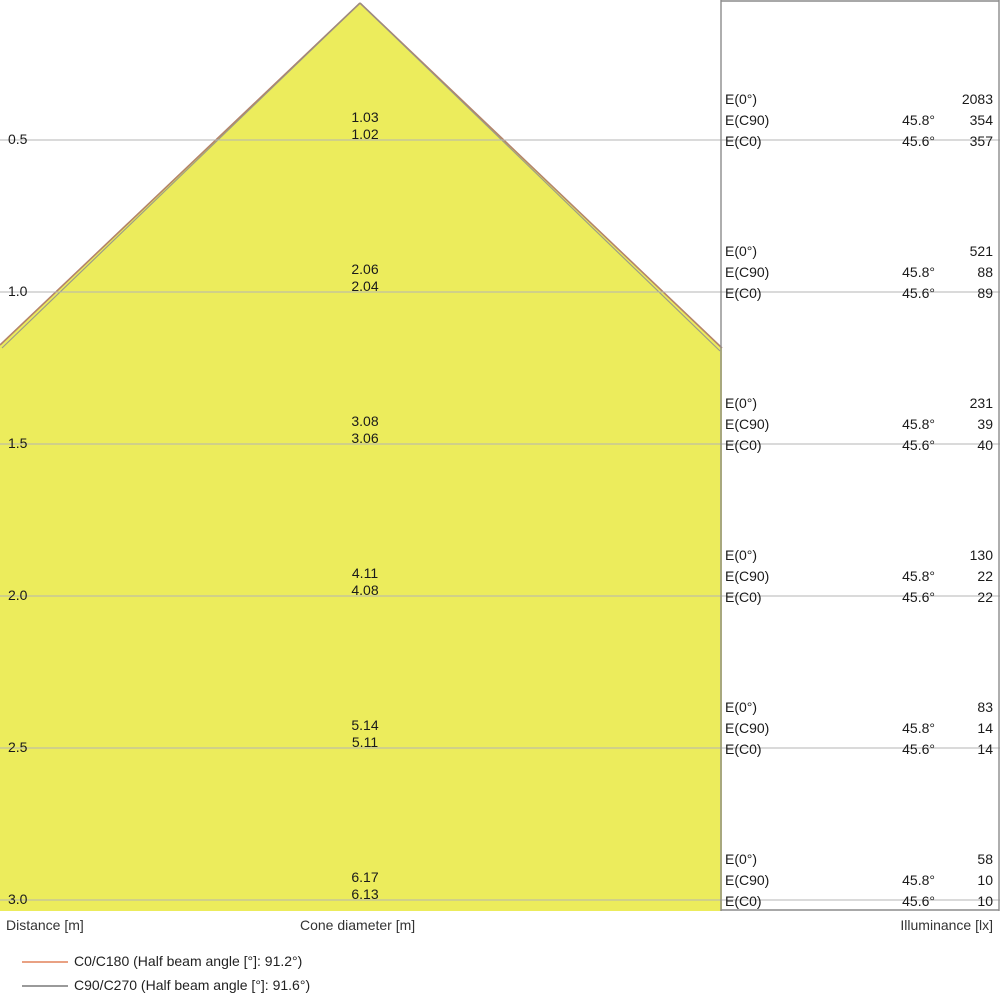 Image resolution: width=1000 pixels, height=1000 pixels. Describe the element at coordinates (859, 293) in the screenshot. I see `illuminance-row: E(C0) 45.6° 89` at that location.